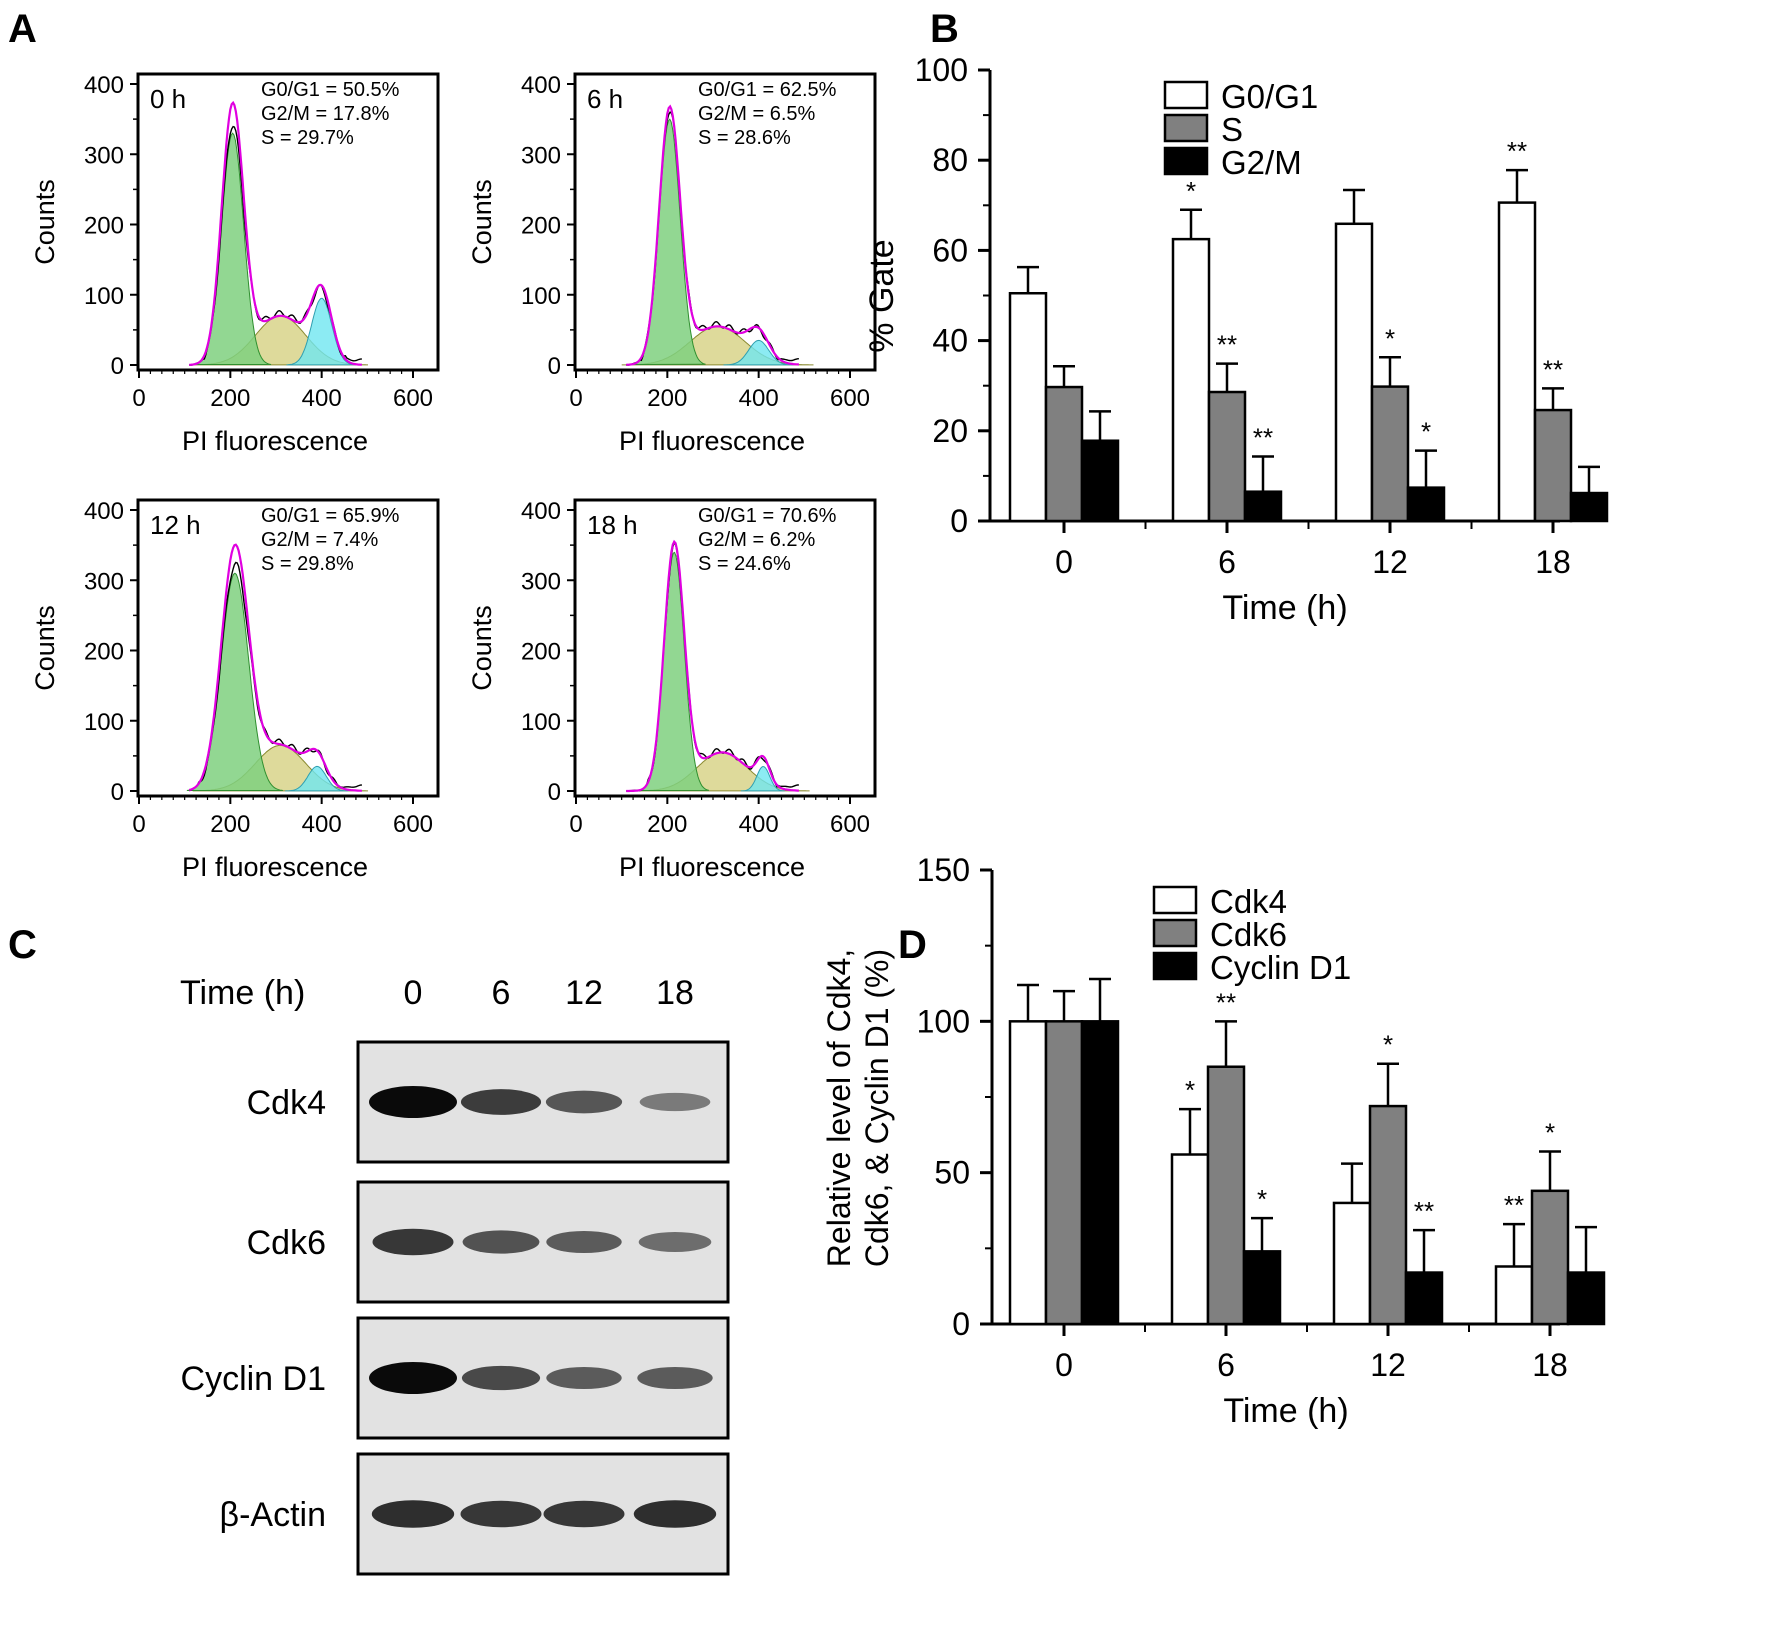 The width and height of the screenshot is (1778, 1628). What do you see at coordinates (950, 160) in the screenshot?
I see `y-tick-label: 80` at bounding box center [950, 160].